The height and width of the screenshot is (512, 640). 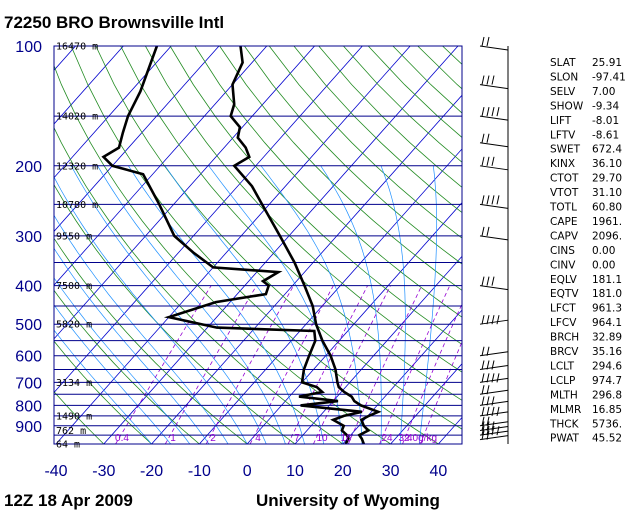 What do you see at coordinates (607, 410) in the screenshot?
I see `index-value: 16.85` at bounding box center [607, 410].